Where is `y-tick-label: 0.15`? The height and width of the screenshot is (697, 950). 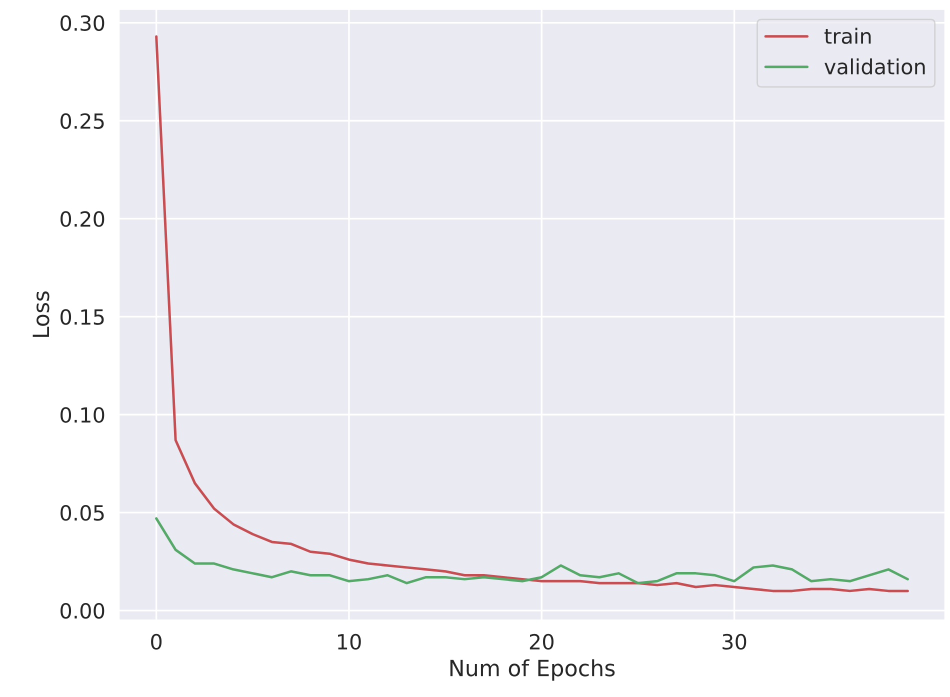
y-tick-label: 0.15 is located at coordinates (82, 317).